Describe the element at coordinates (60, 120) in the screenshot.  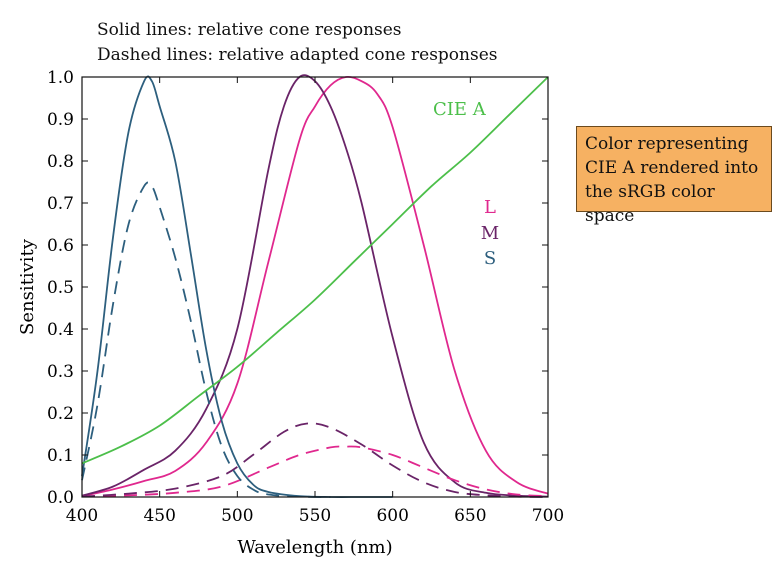
I see `y-tick-label: 0.9` at that location.